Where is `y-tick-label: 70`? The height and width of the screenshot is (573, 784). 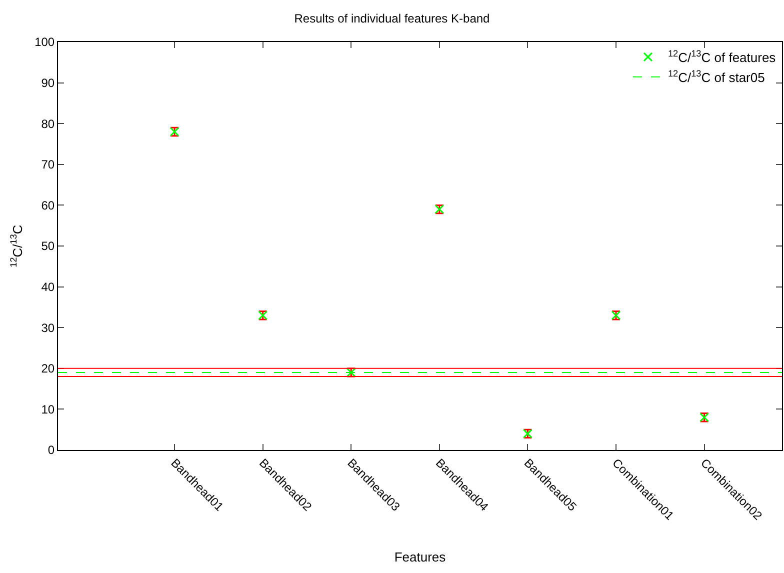 y-tick-label: 70 is located at coordinates (48, 165).